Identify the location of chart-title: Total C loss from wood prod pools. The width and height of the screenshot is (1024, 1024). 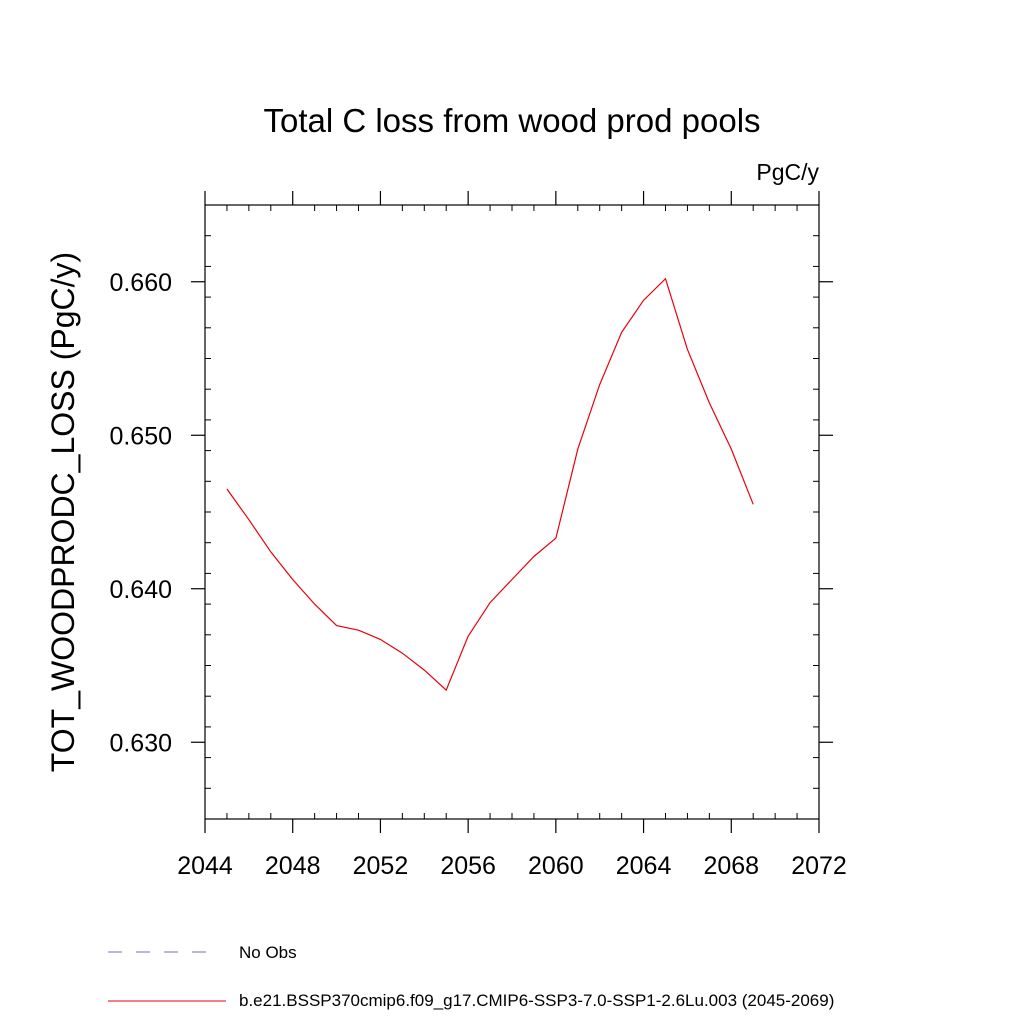
(511, 120).